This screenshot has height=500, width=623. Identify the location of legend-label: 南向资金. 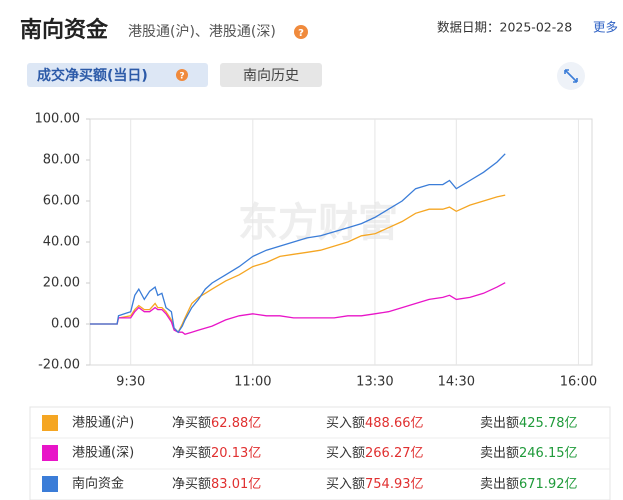
(98, 484).